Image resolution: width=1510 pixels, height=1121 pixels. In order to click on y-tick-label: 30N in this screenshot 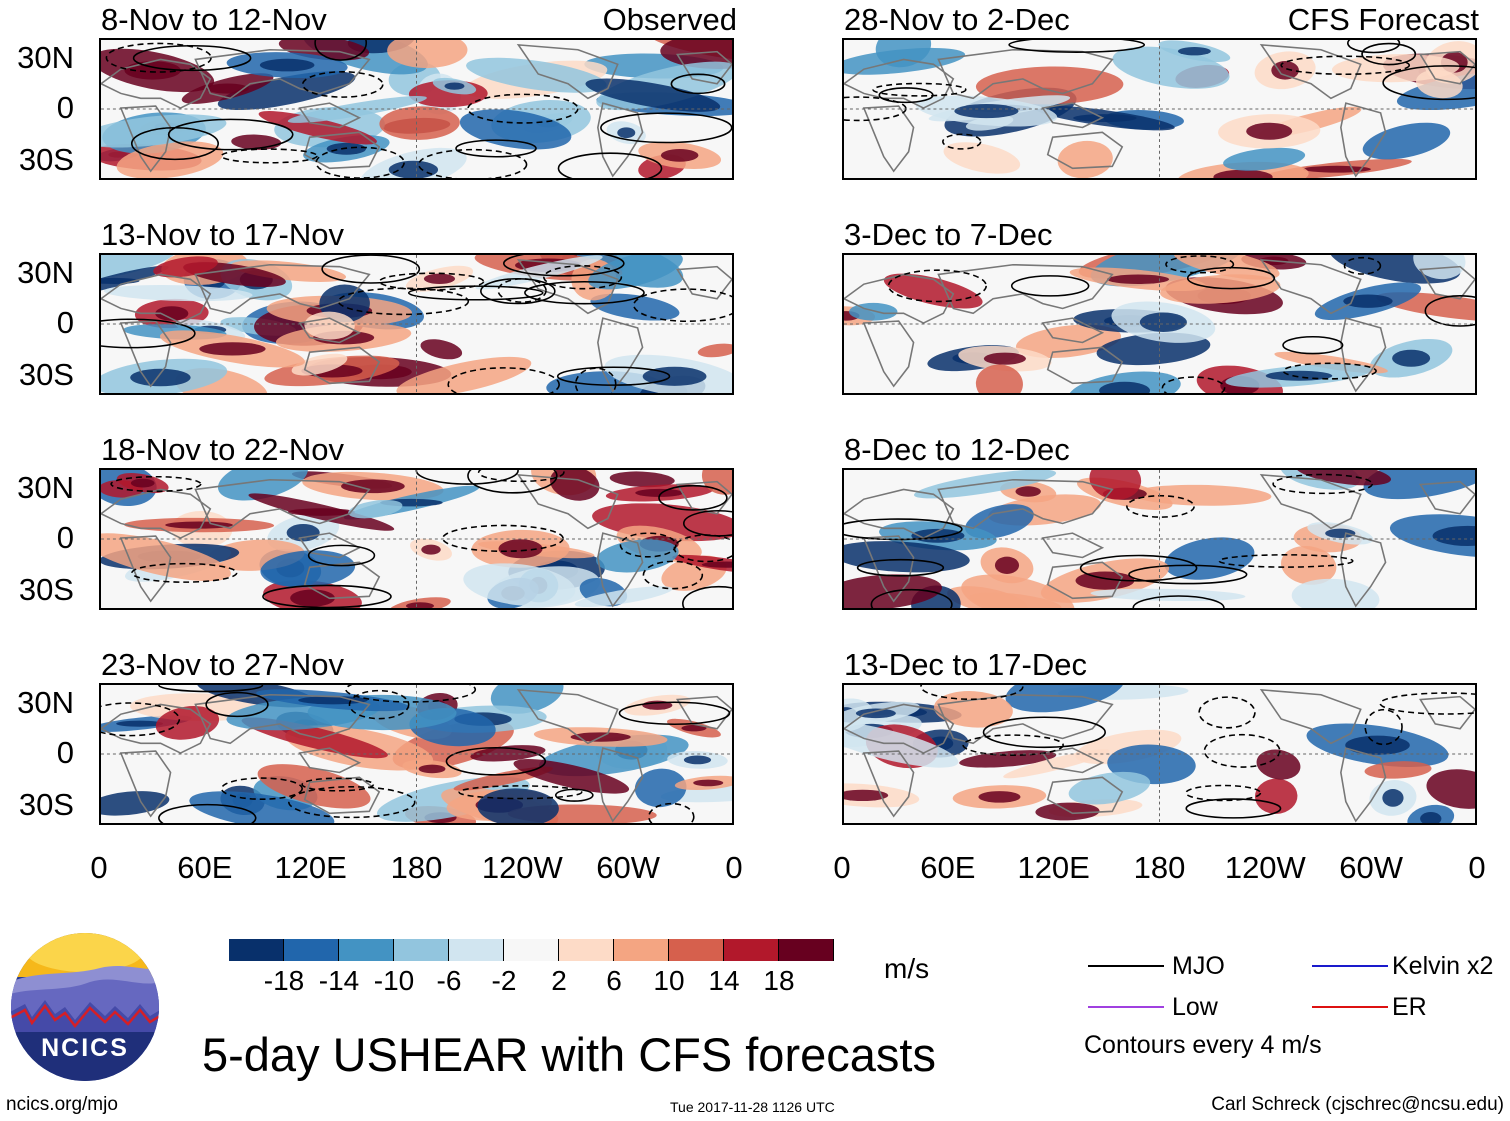, I will do `click(45, 57)`.